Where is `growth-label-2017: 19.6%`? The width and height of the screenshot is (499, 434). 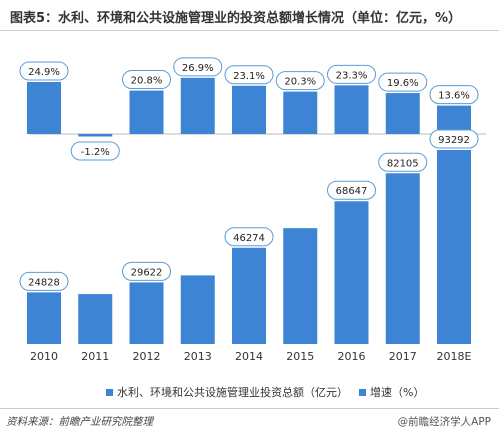 growth-label-2017: 19.6% is located at coordinates (403, 83).